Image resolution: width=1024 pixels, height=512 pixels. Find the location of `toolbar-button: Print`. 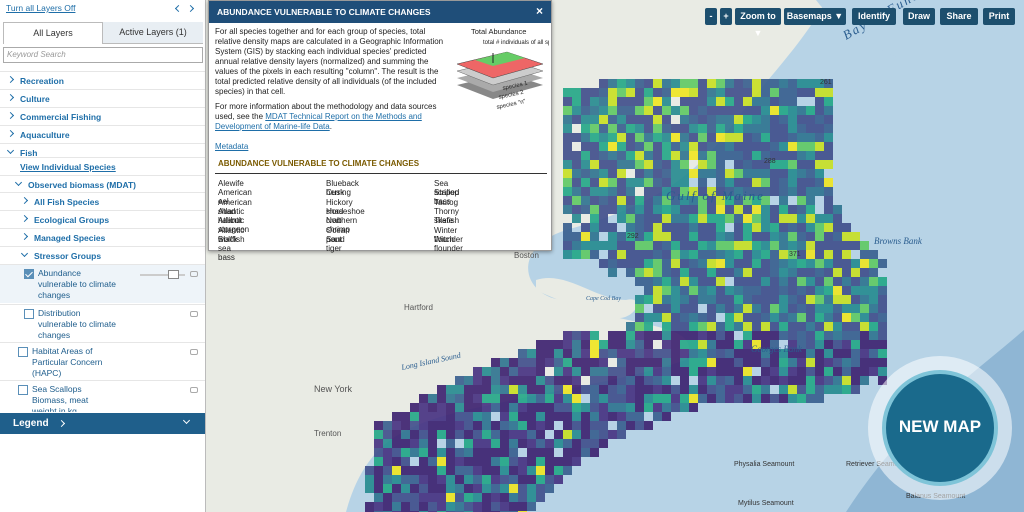

toolbar-button: Print is located at coordinates (999, 16).